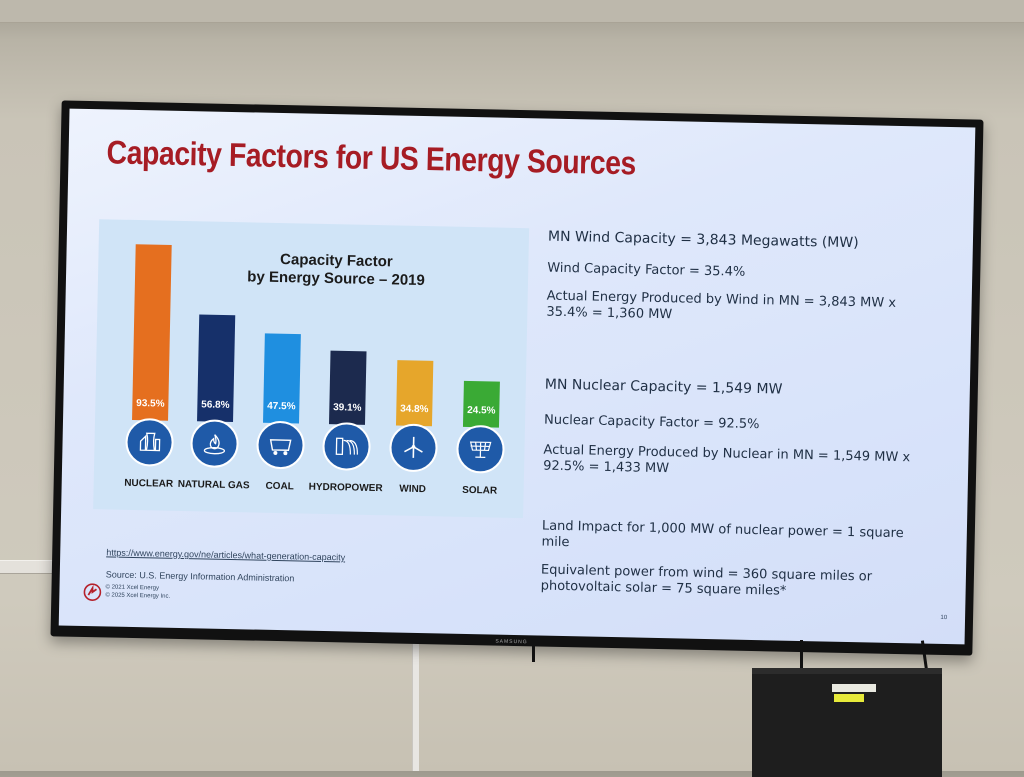  I want to click on copyright-line2: © 2025 Xcel Energy Inc., so click(138, 596).